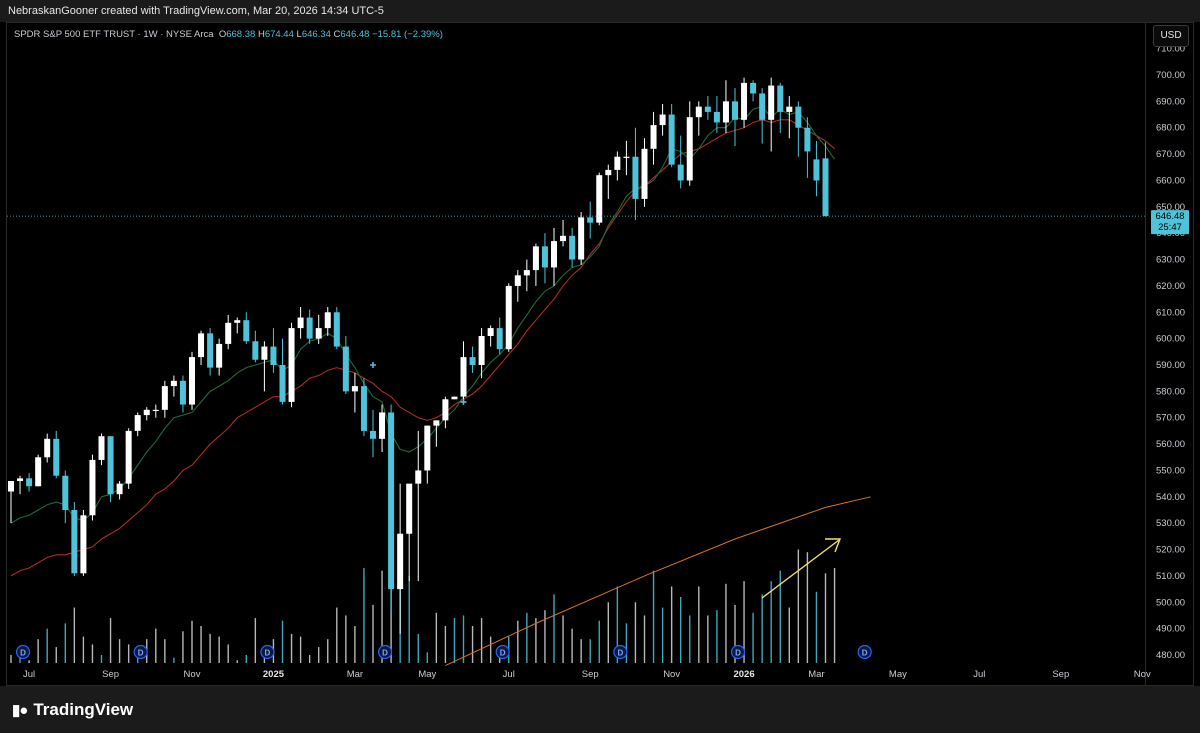 This screenshot has width=1200, height=733. What do you see at coordinates (1170, 655) in the screenshot?
I see `y-tick-label: 480.00` at bounding box center [1170, 655].